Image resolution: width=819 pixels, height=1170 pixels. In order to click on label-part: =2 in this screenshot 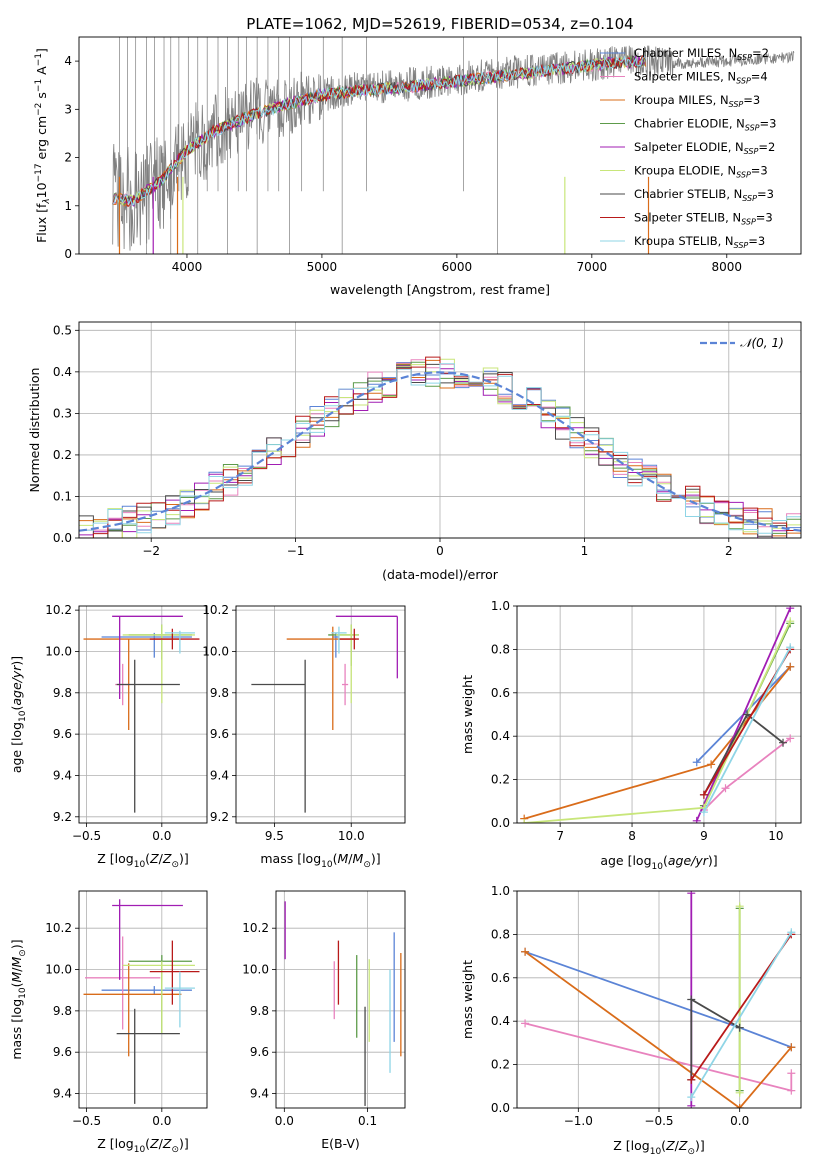, I will do `click(760, 53)`.